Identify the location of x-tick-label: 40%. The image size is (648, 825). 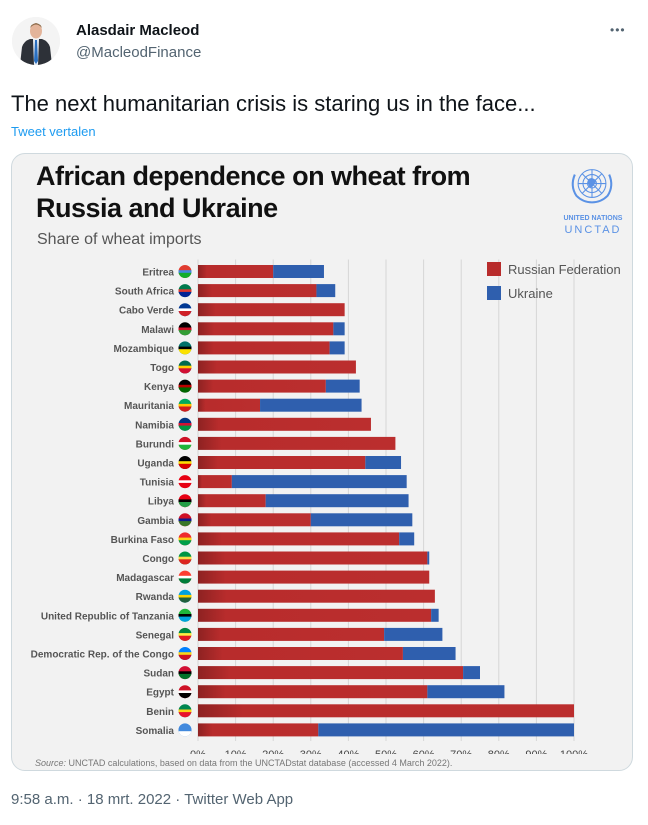
(348, 751).